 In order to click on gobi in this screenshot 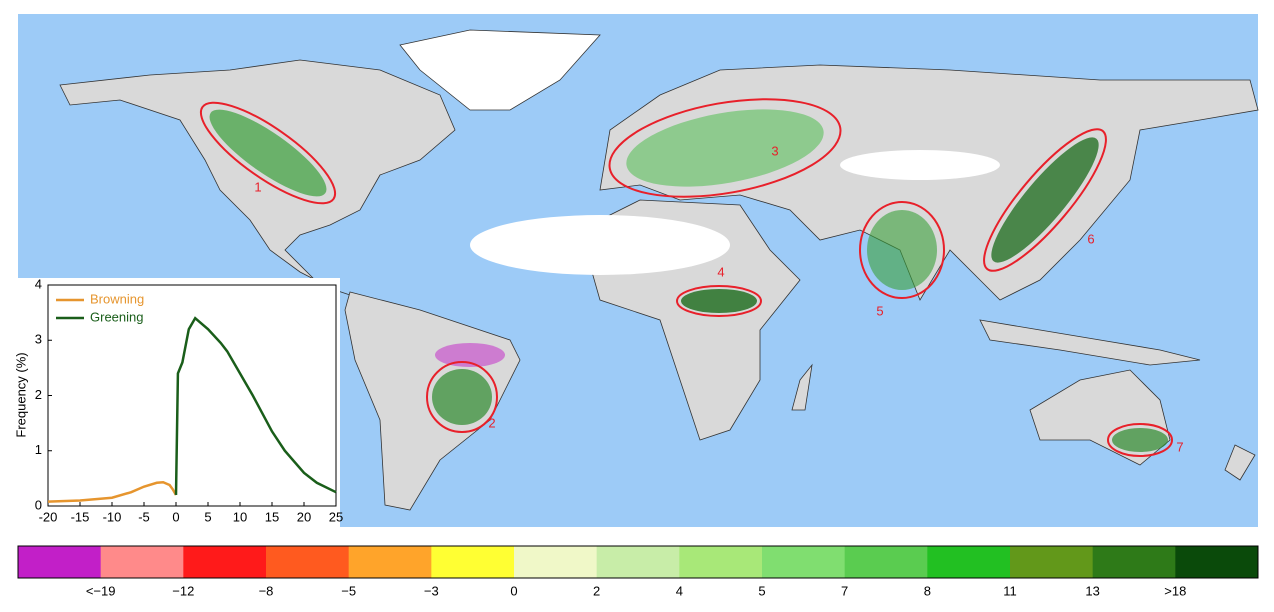, I will do `click(920, 165)`.